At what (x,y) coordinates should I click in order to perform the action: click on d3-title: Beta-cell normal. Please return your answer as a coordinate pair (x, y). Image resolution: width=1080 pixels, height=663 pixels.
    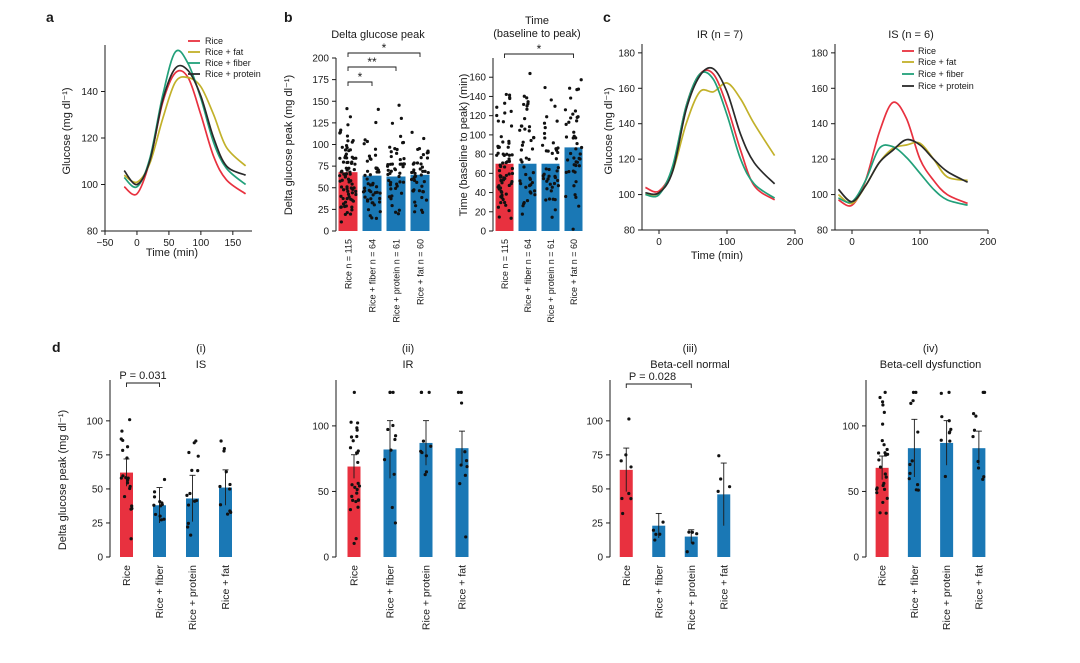
    Looking at the image, I should click on (689, 365).